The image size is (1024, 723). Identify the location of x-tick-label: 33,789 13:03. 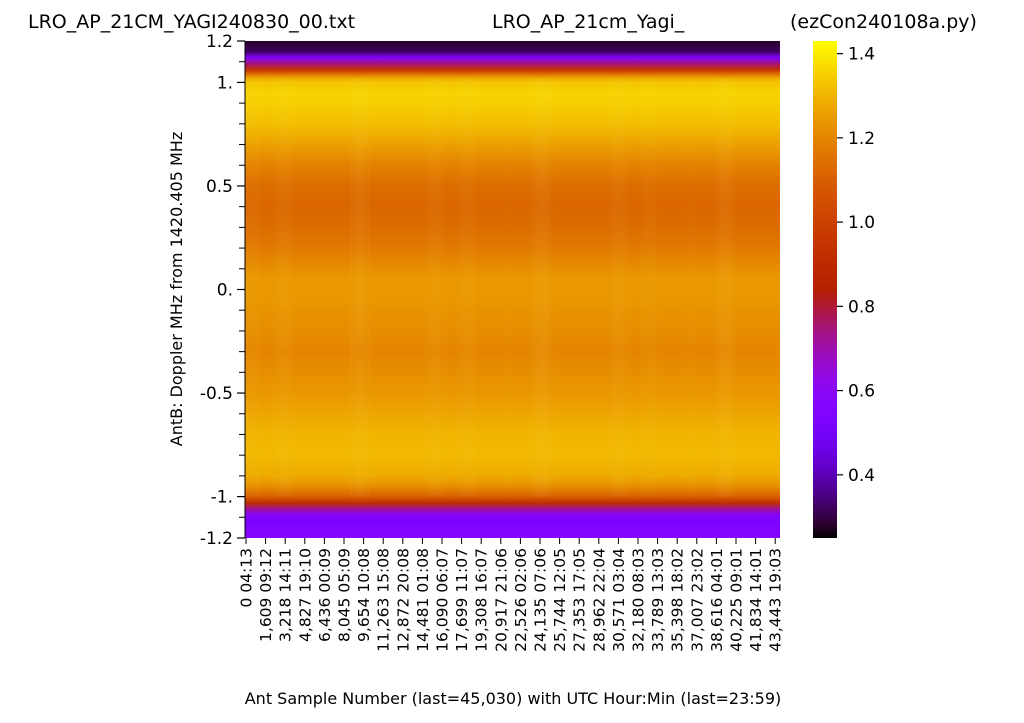
(658, 600).